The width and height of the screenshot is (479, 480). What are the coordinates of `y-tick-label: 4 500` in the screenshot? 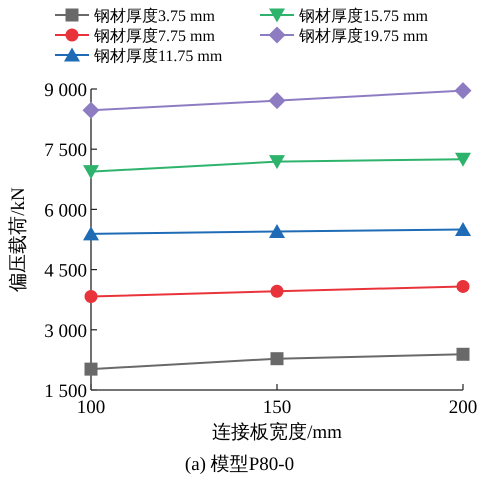 It's located at (65, 271).